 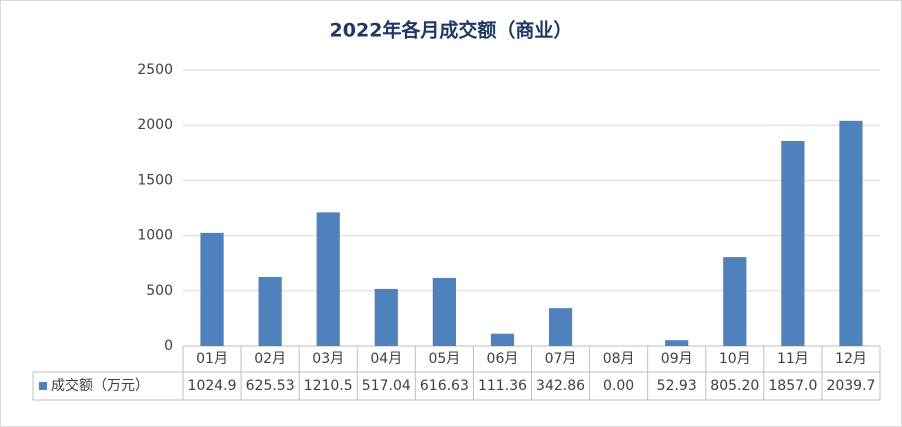 I want to click on data-table-value: 1857.0, so click(x=792, y=386).